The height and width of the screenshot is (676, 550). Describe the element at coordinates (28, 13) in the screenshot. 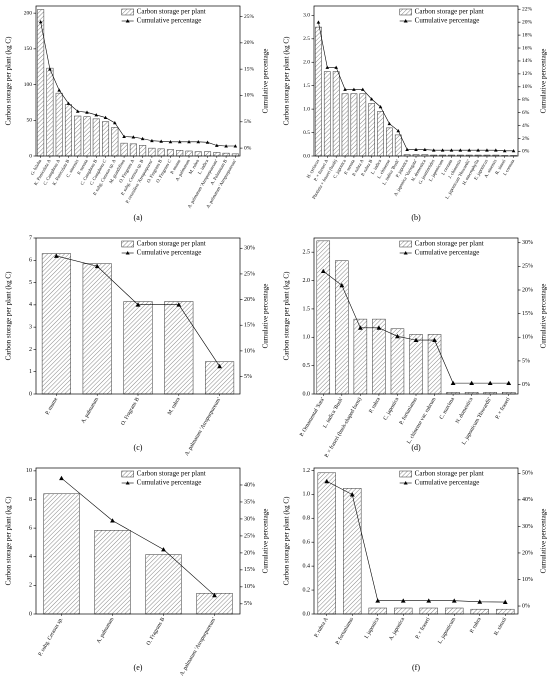

I see `y-tick-label: 200` at that location.